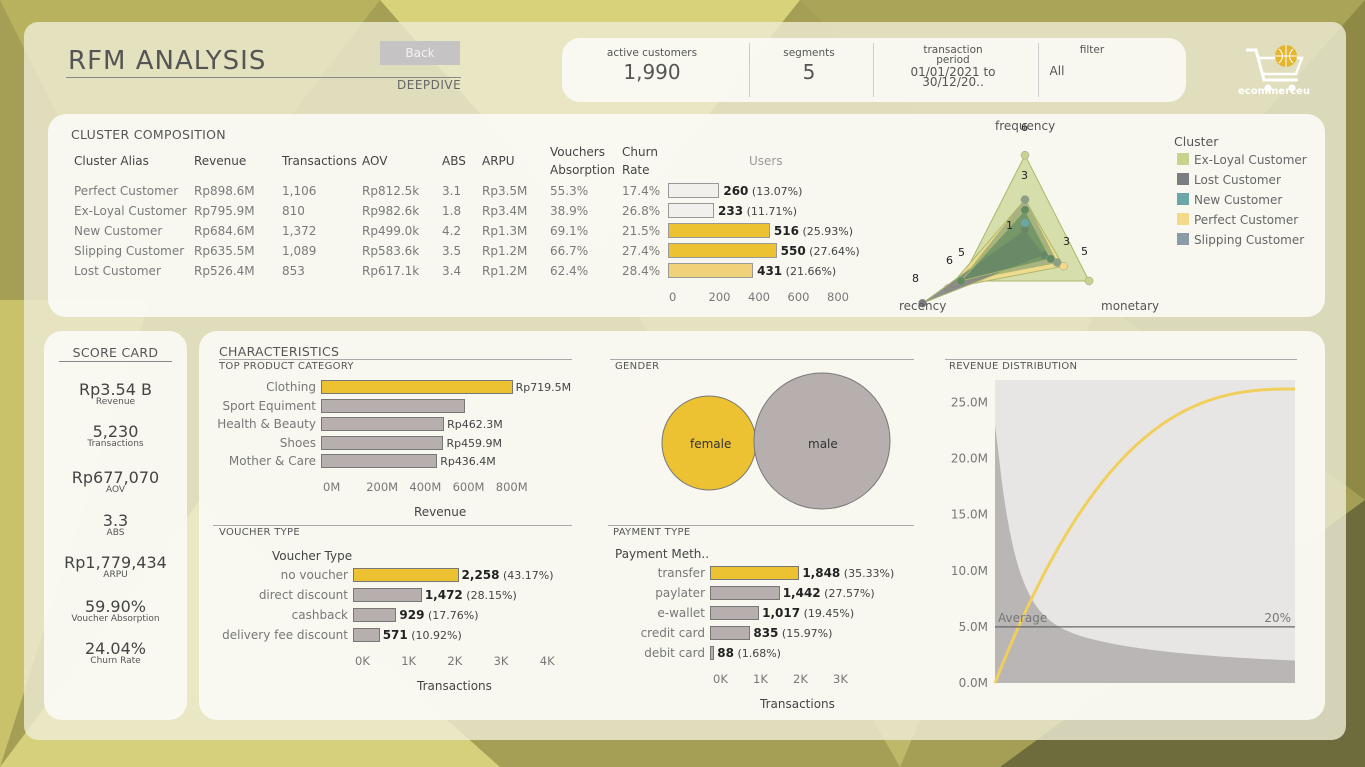 This screenshot has height=767, width=1365. Describe the element at coordinates (148, 134) in the screenshot. I see `cluster-title: CLUSTER COMPOSITION` at that location.